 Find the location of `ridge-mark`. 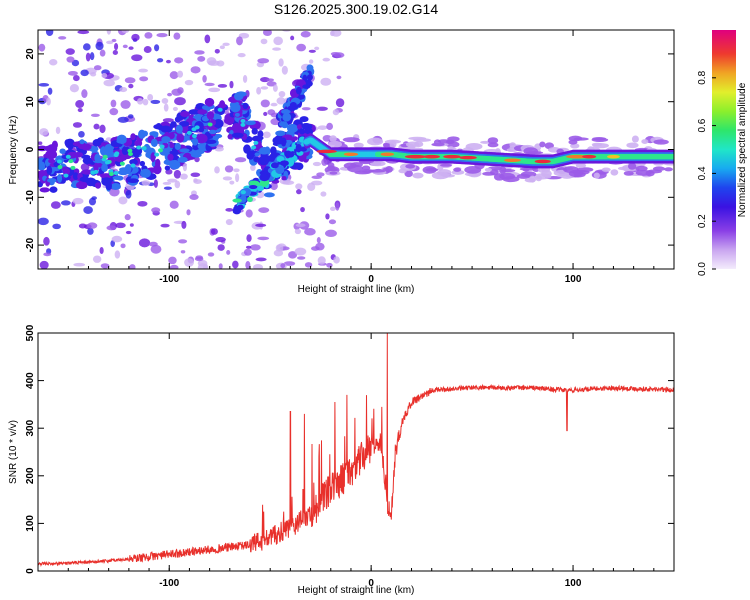

ridge-mark is located at coordinates (672, 156).